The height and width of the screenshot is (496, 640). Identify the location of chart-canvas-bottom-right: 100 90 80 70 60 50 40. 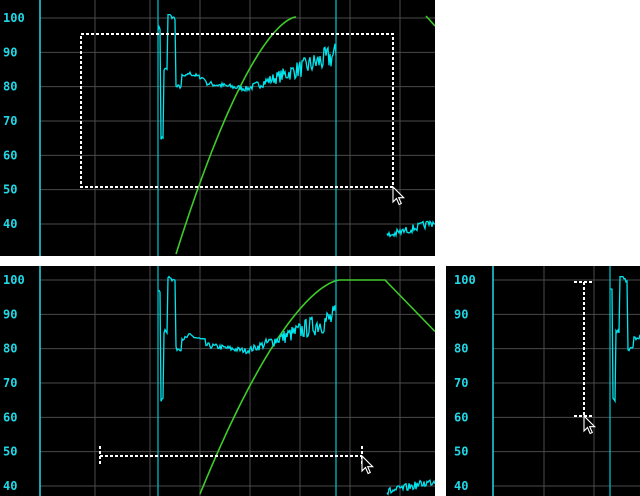
(543, 381).